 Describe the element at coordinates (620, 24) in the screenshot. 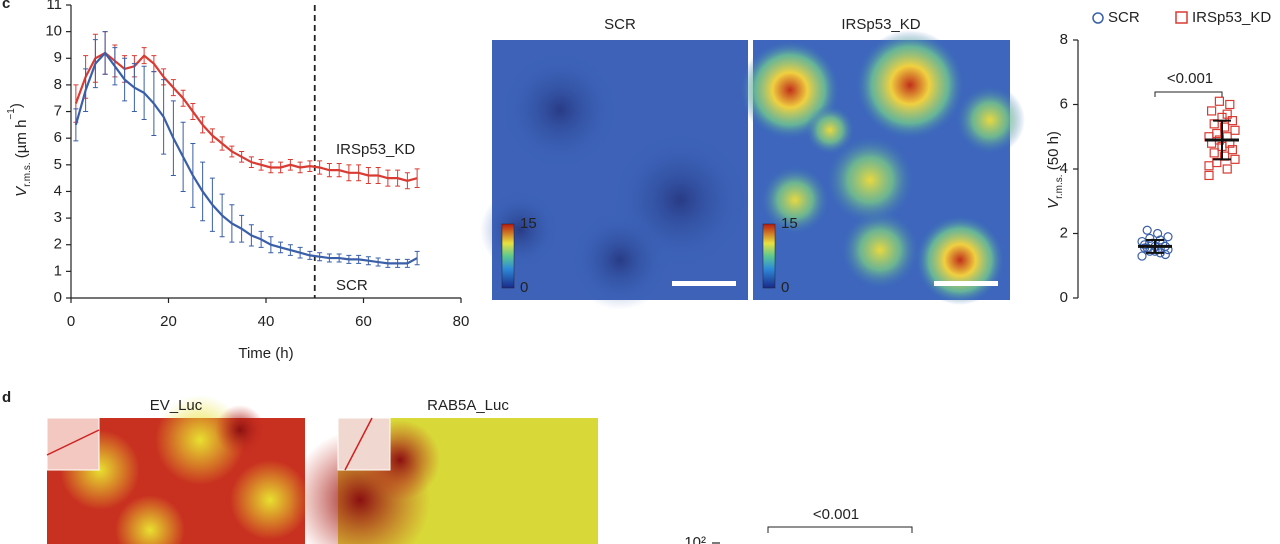

I see `image-title: SCR` at that location.